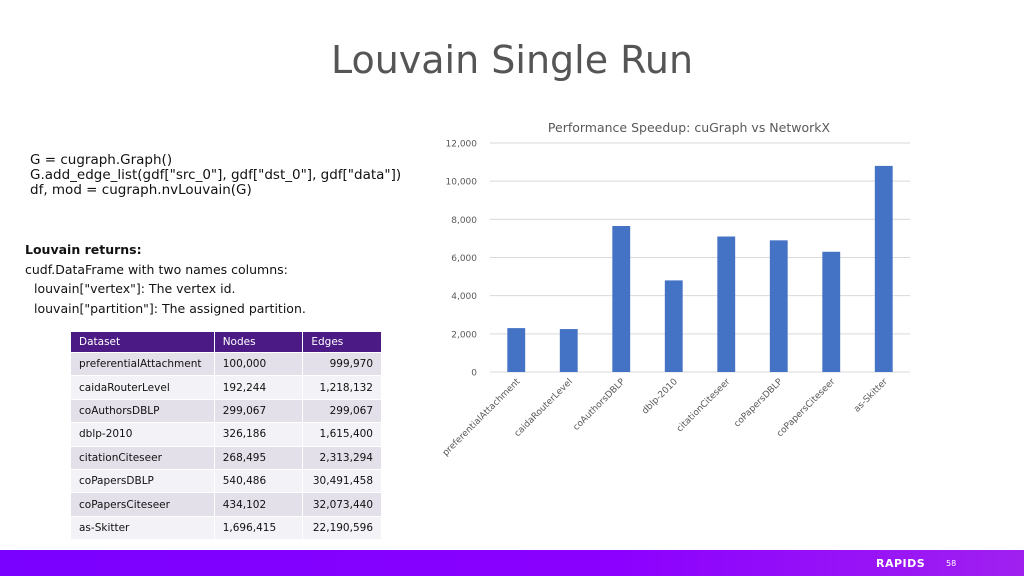 Image resolution: width=1024 pixels, height=576 pixels. Describe the element at coordinates (462, 183) in the screenshot. I see `y-tick-label: 10,000` at that location.